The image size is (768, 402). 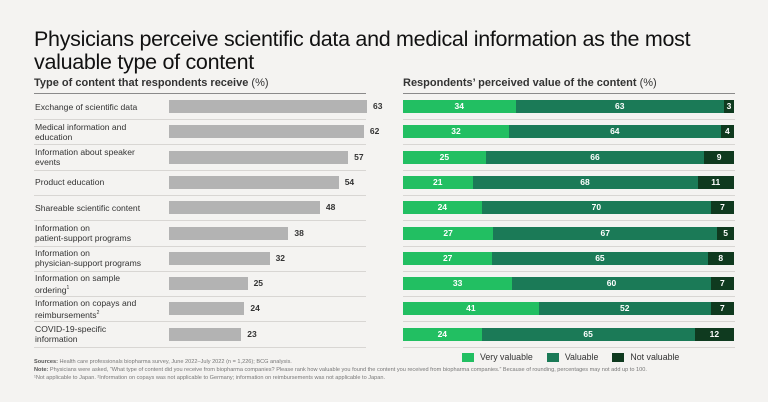 I want to click on category-label: Information on sample ordering1, so click(x=78, y=283).